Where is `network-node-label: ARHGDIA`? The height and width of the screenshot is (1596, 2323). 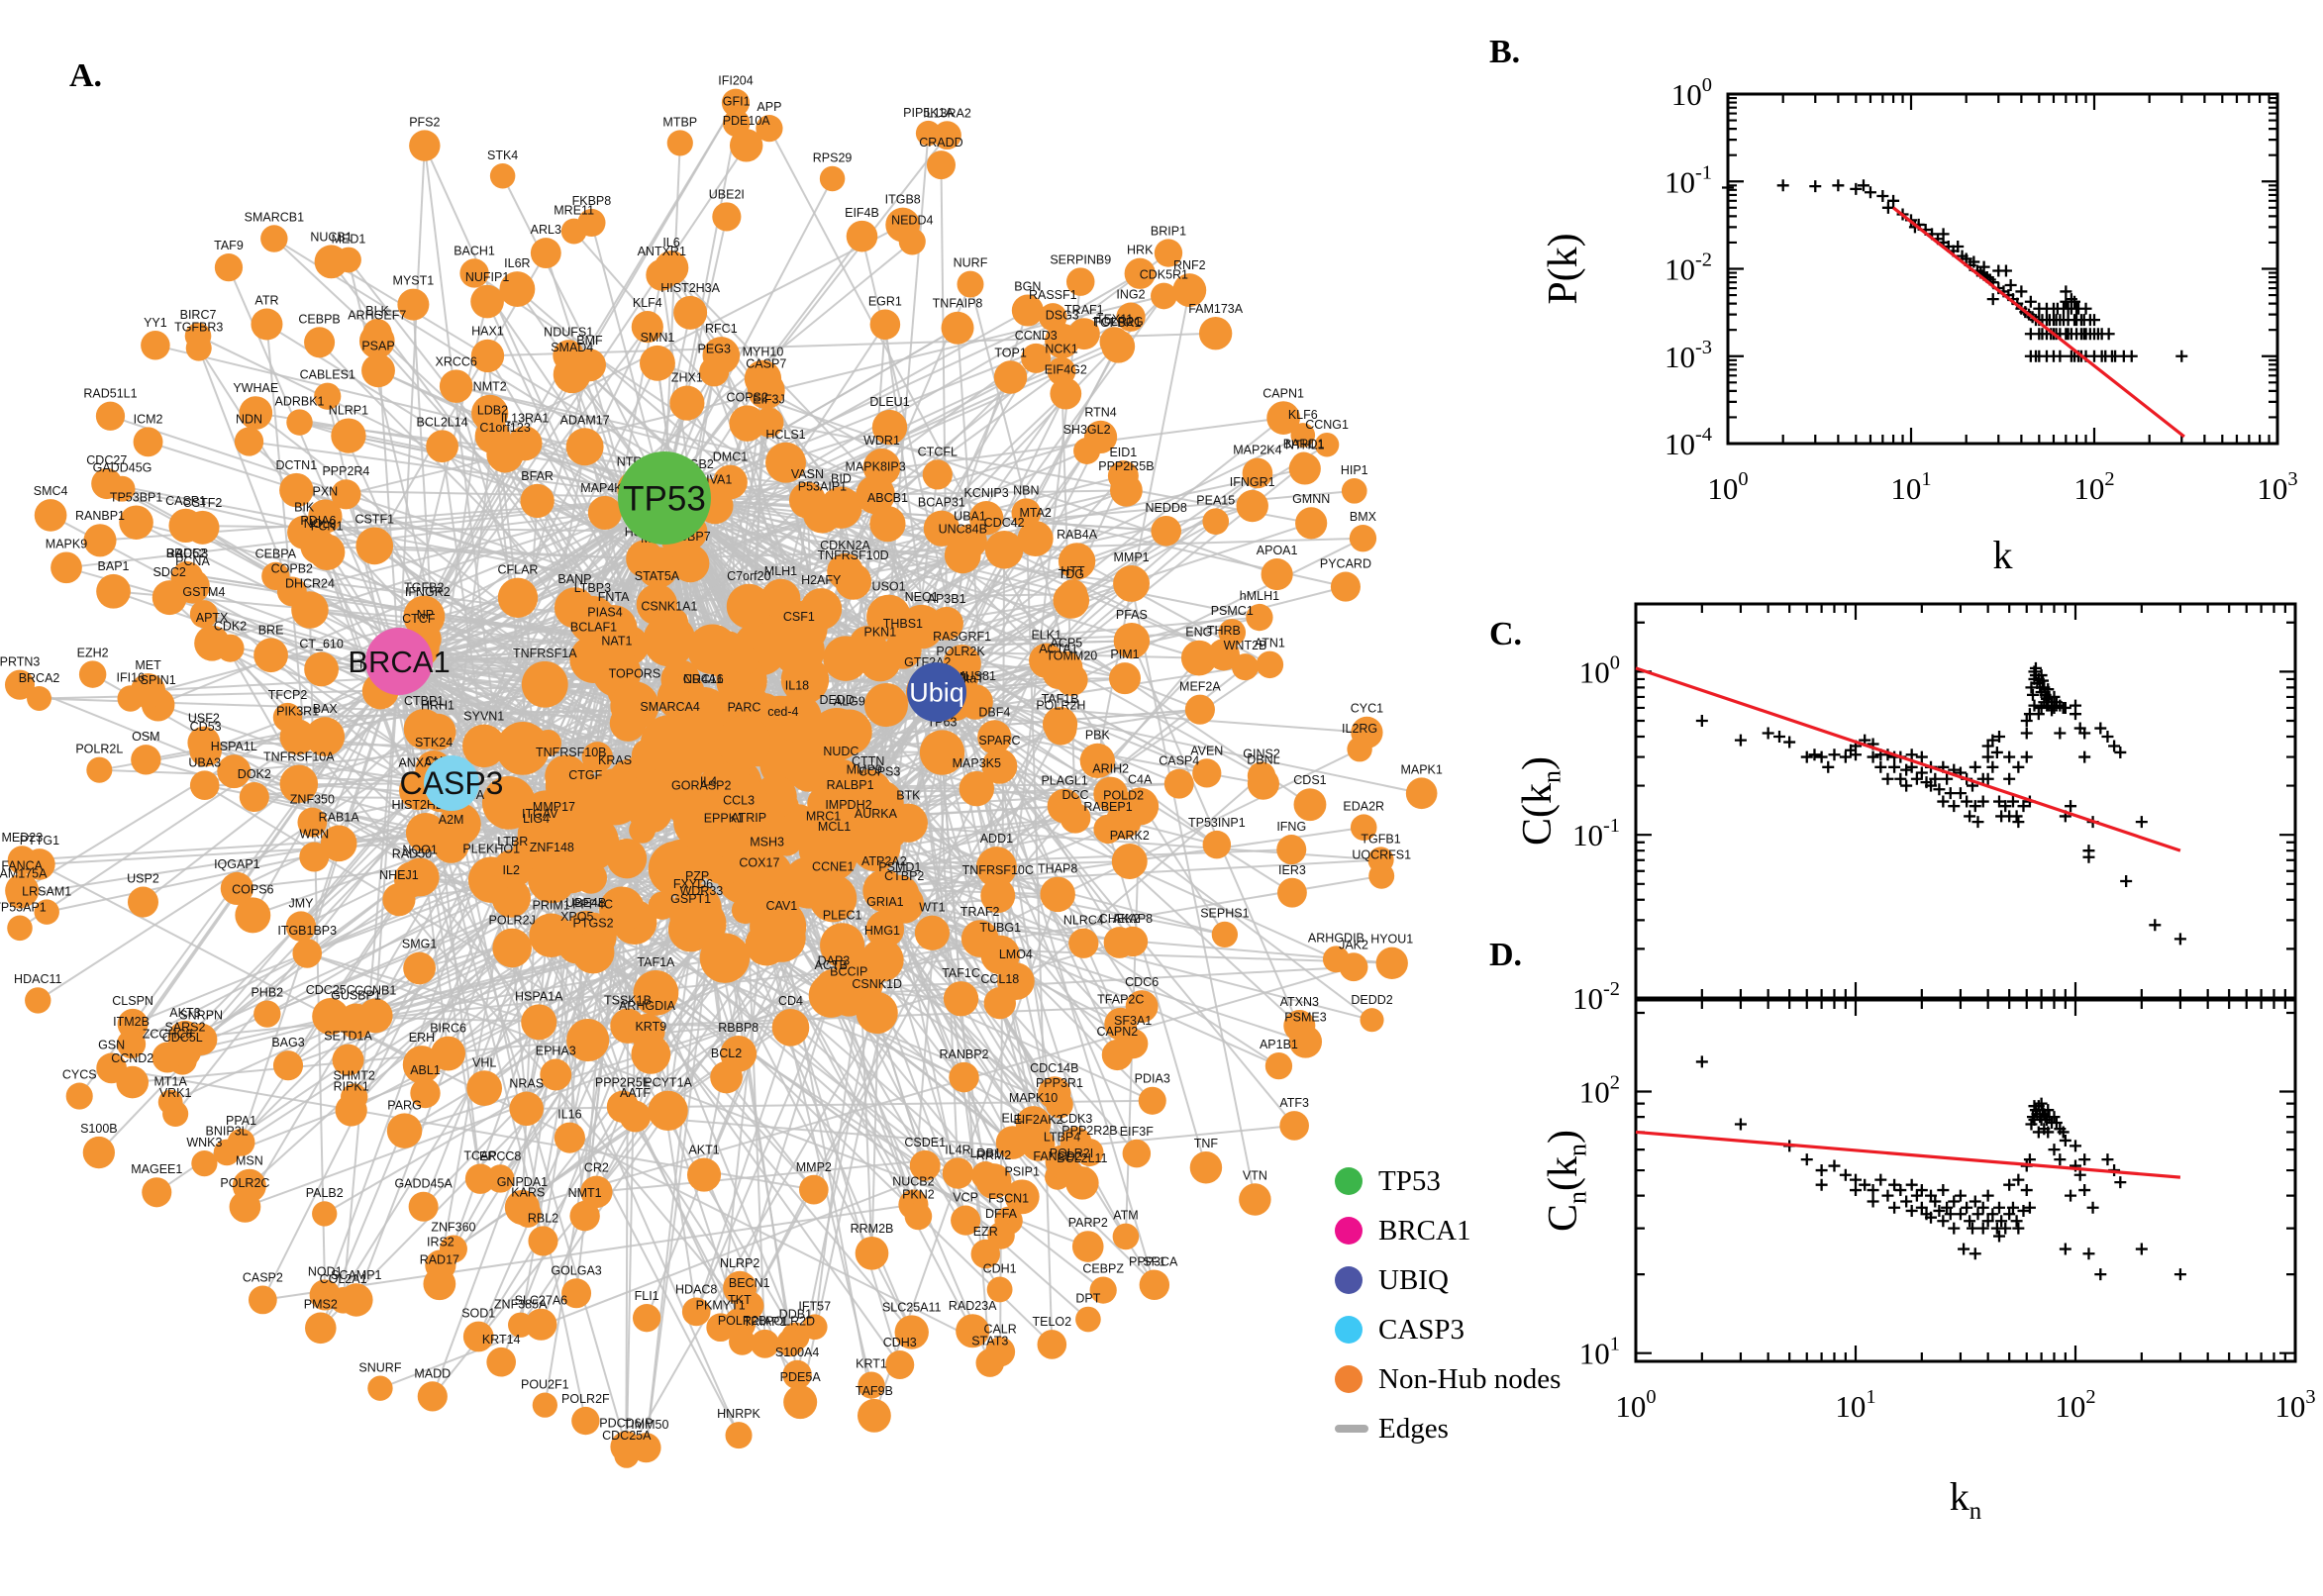
network-node-label: ARHGDIA is located at coordinates (647, 1006).